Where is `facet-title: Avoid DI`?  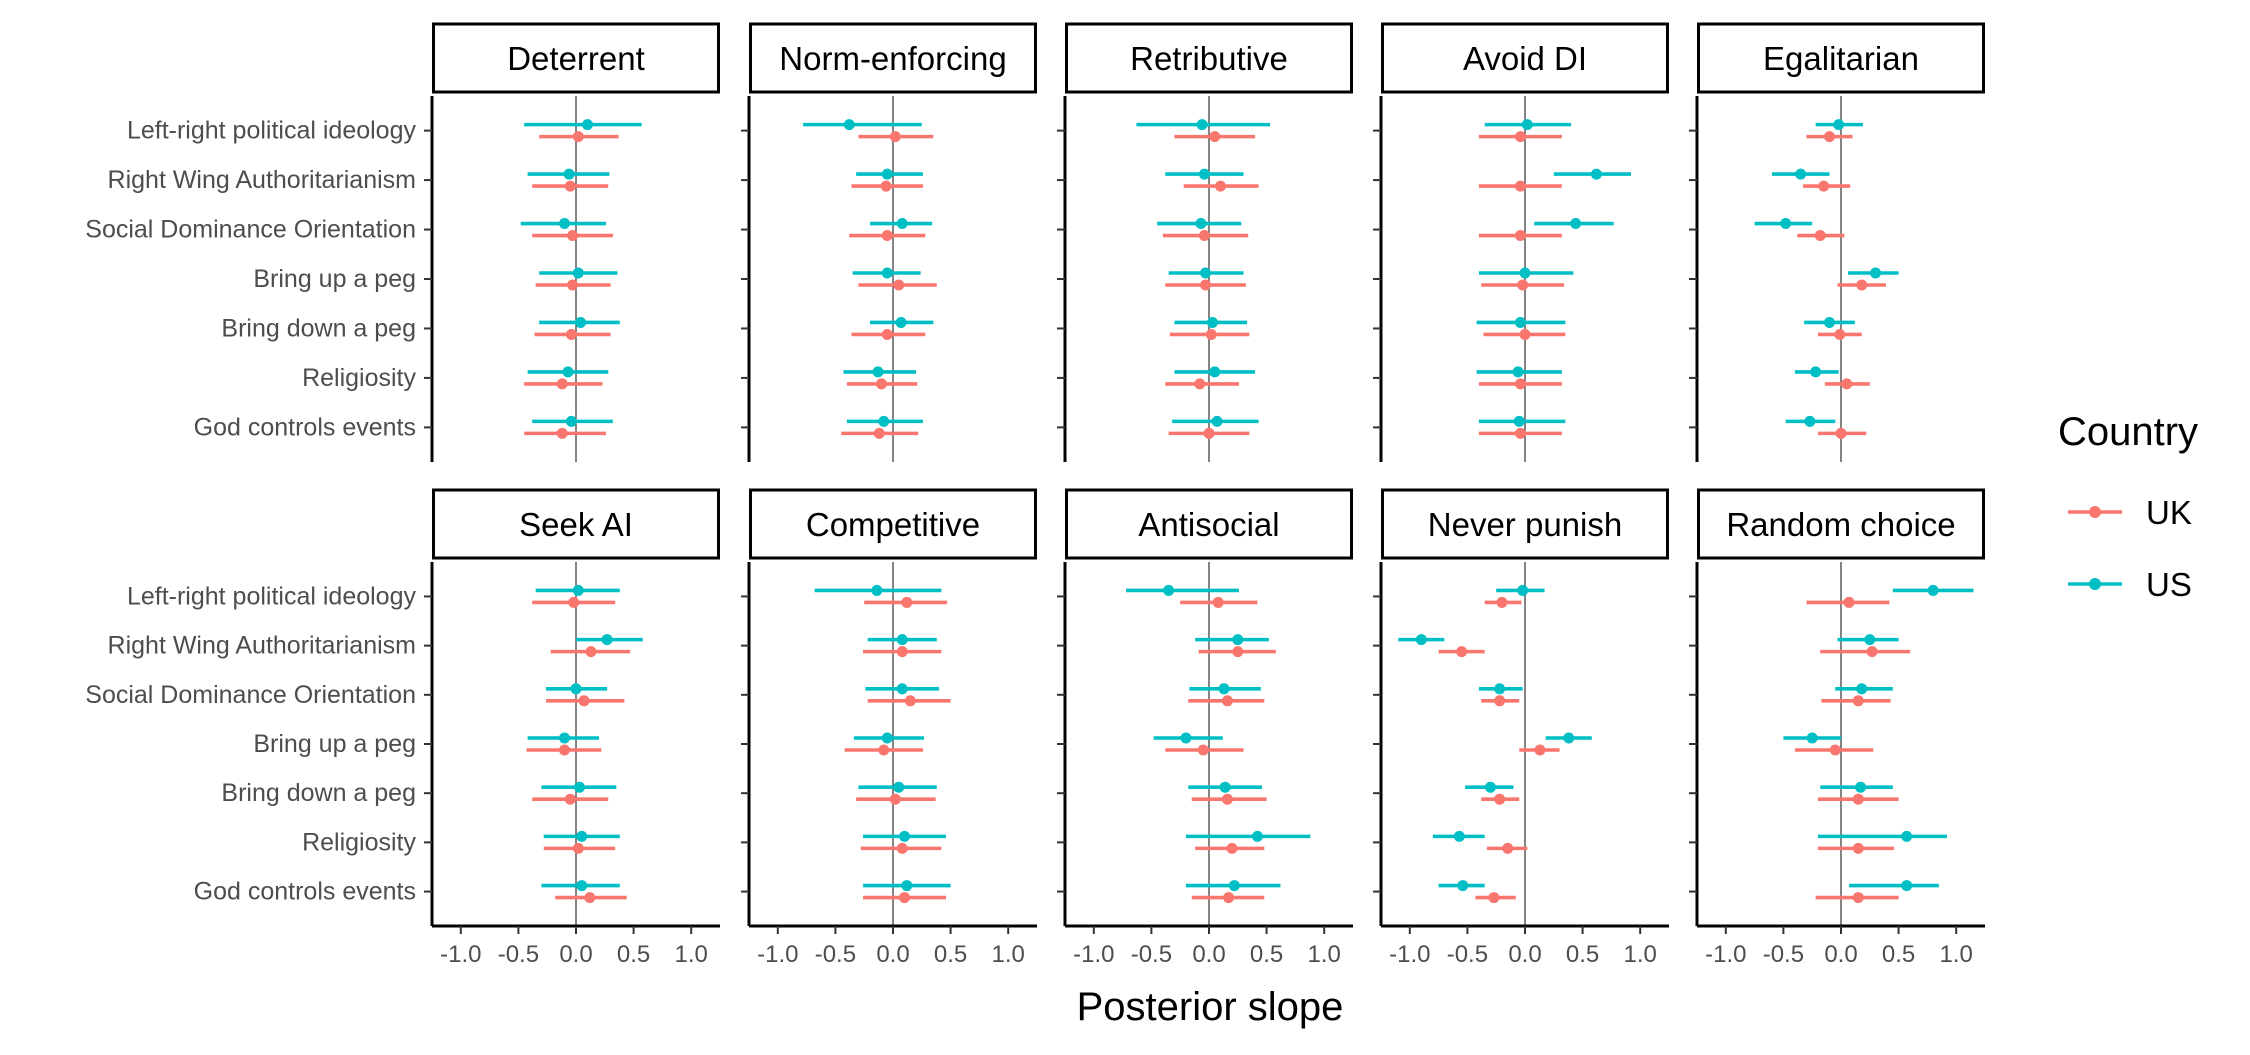 facet-title: Avoid DI is located at coordinates (1525, 58).